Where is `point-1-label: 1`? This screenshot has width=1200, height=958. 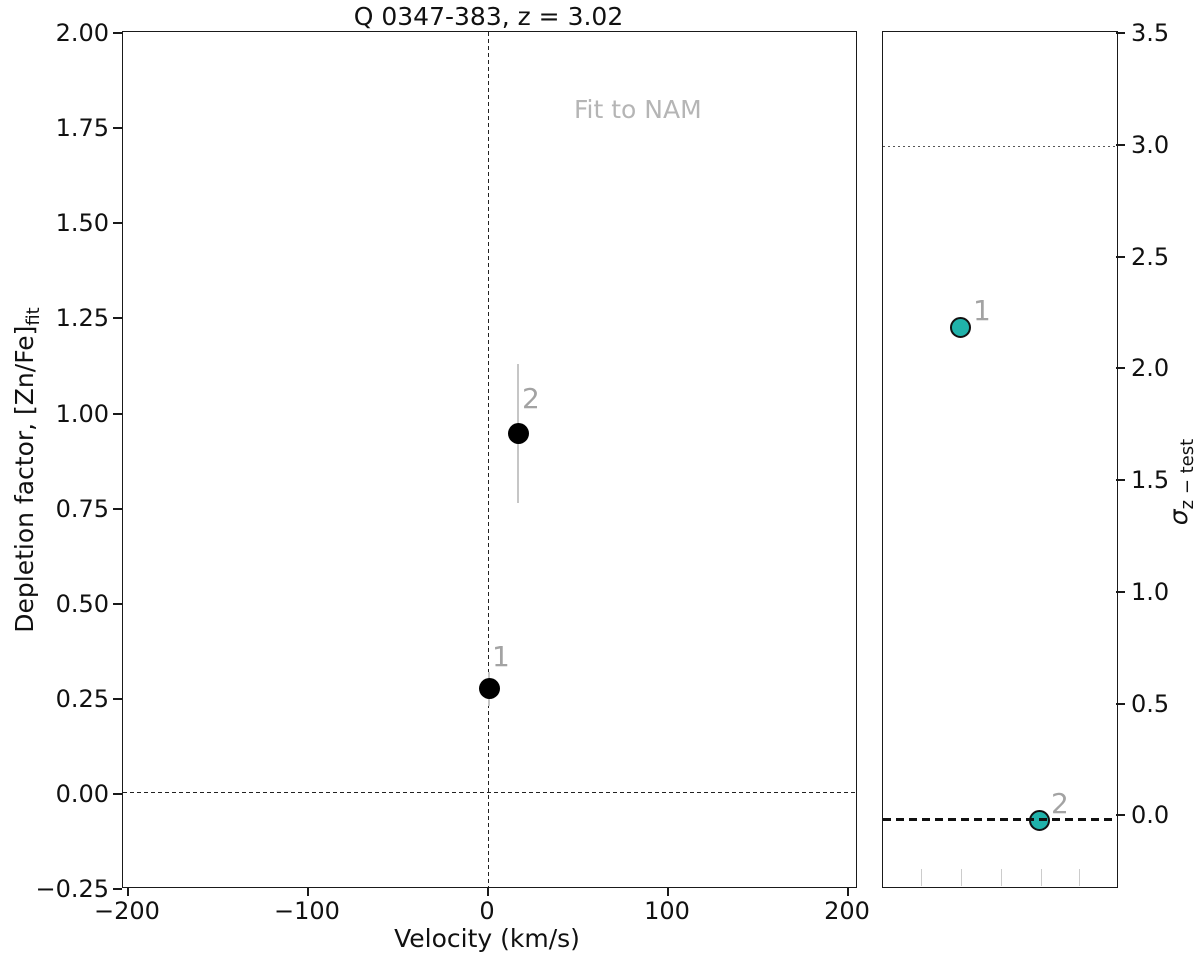
point-1-label: 1 is located at coordinates (501, 656).